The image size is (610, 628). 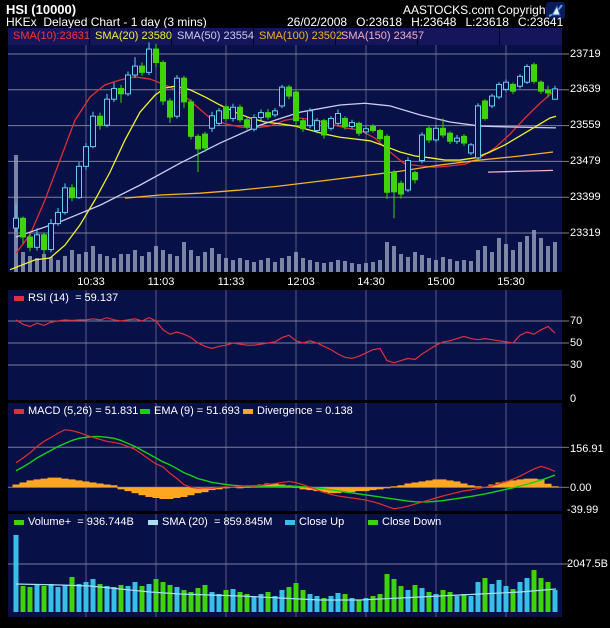 What do you see at coordinates (91, 282) in the screenshot?
I see `time-axis-label: 10:33` at bounding box center [91, 282].